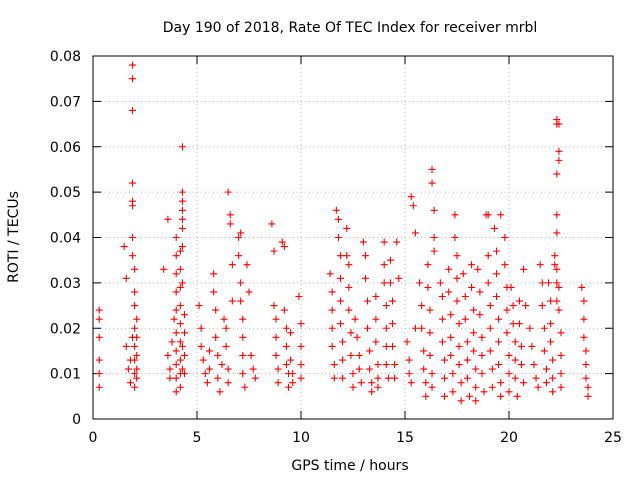  Describe the element at coordinates (405, 438) in the screenshot. I see `x-tick-label: 15` at that location.